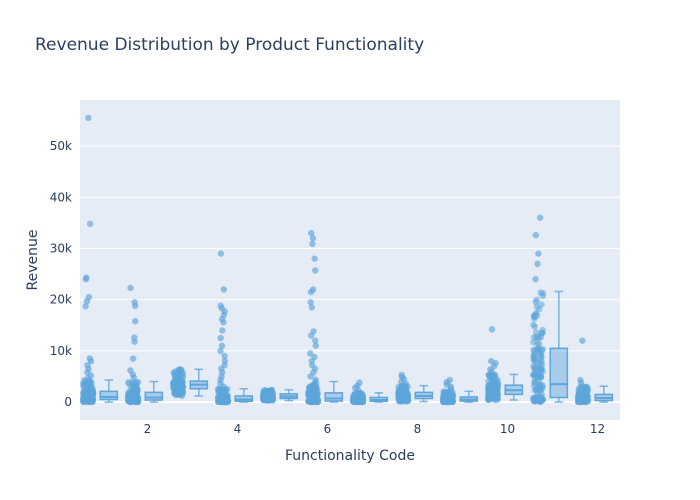 The height and width of the screenshot is (500, 700). I want to click on y-axis-title: Revenue, so click(33, 260).